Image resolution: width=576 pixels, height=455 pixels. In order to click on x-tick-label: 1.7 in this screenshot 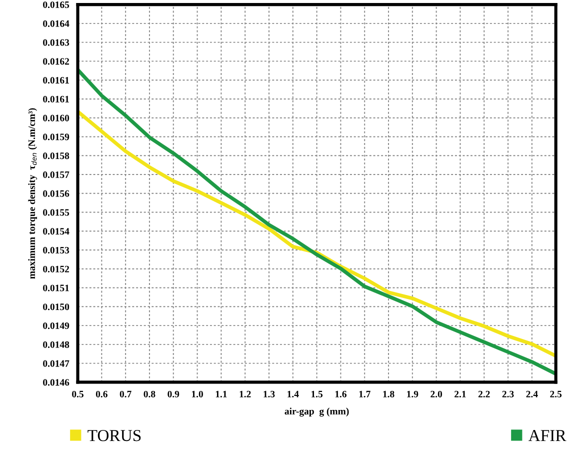, I will do `click(364, 394)`.